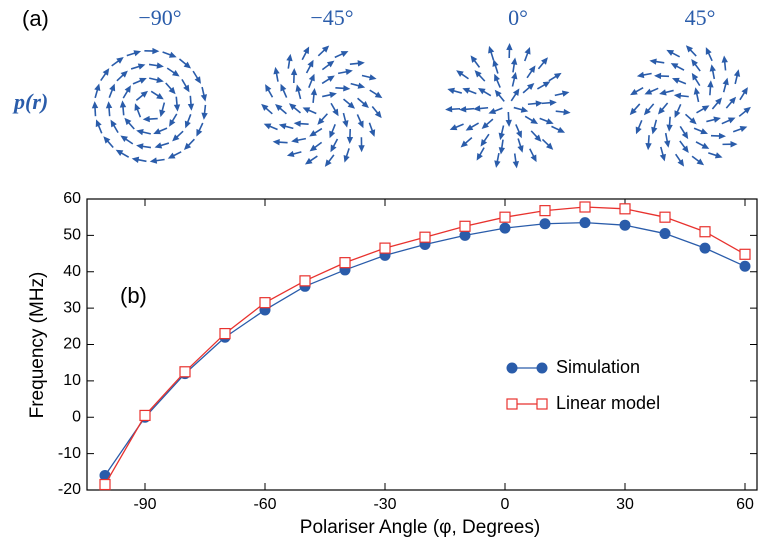 The height and width of the screenshot is (545, 762). I want to click on y-tick-label: 50, so click(72, 235).